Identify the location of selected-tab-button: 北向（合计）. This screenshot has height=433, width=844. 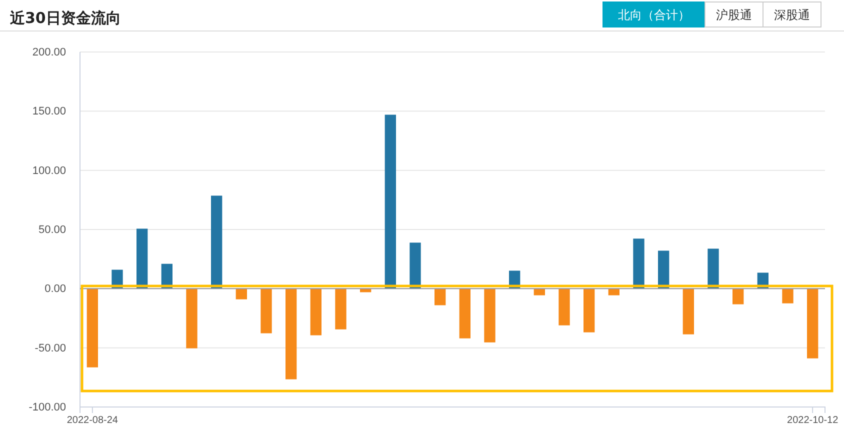
(654, 15).